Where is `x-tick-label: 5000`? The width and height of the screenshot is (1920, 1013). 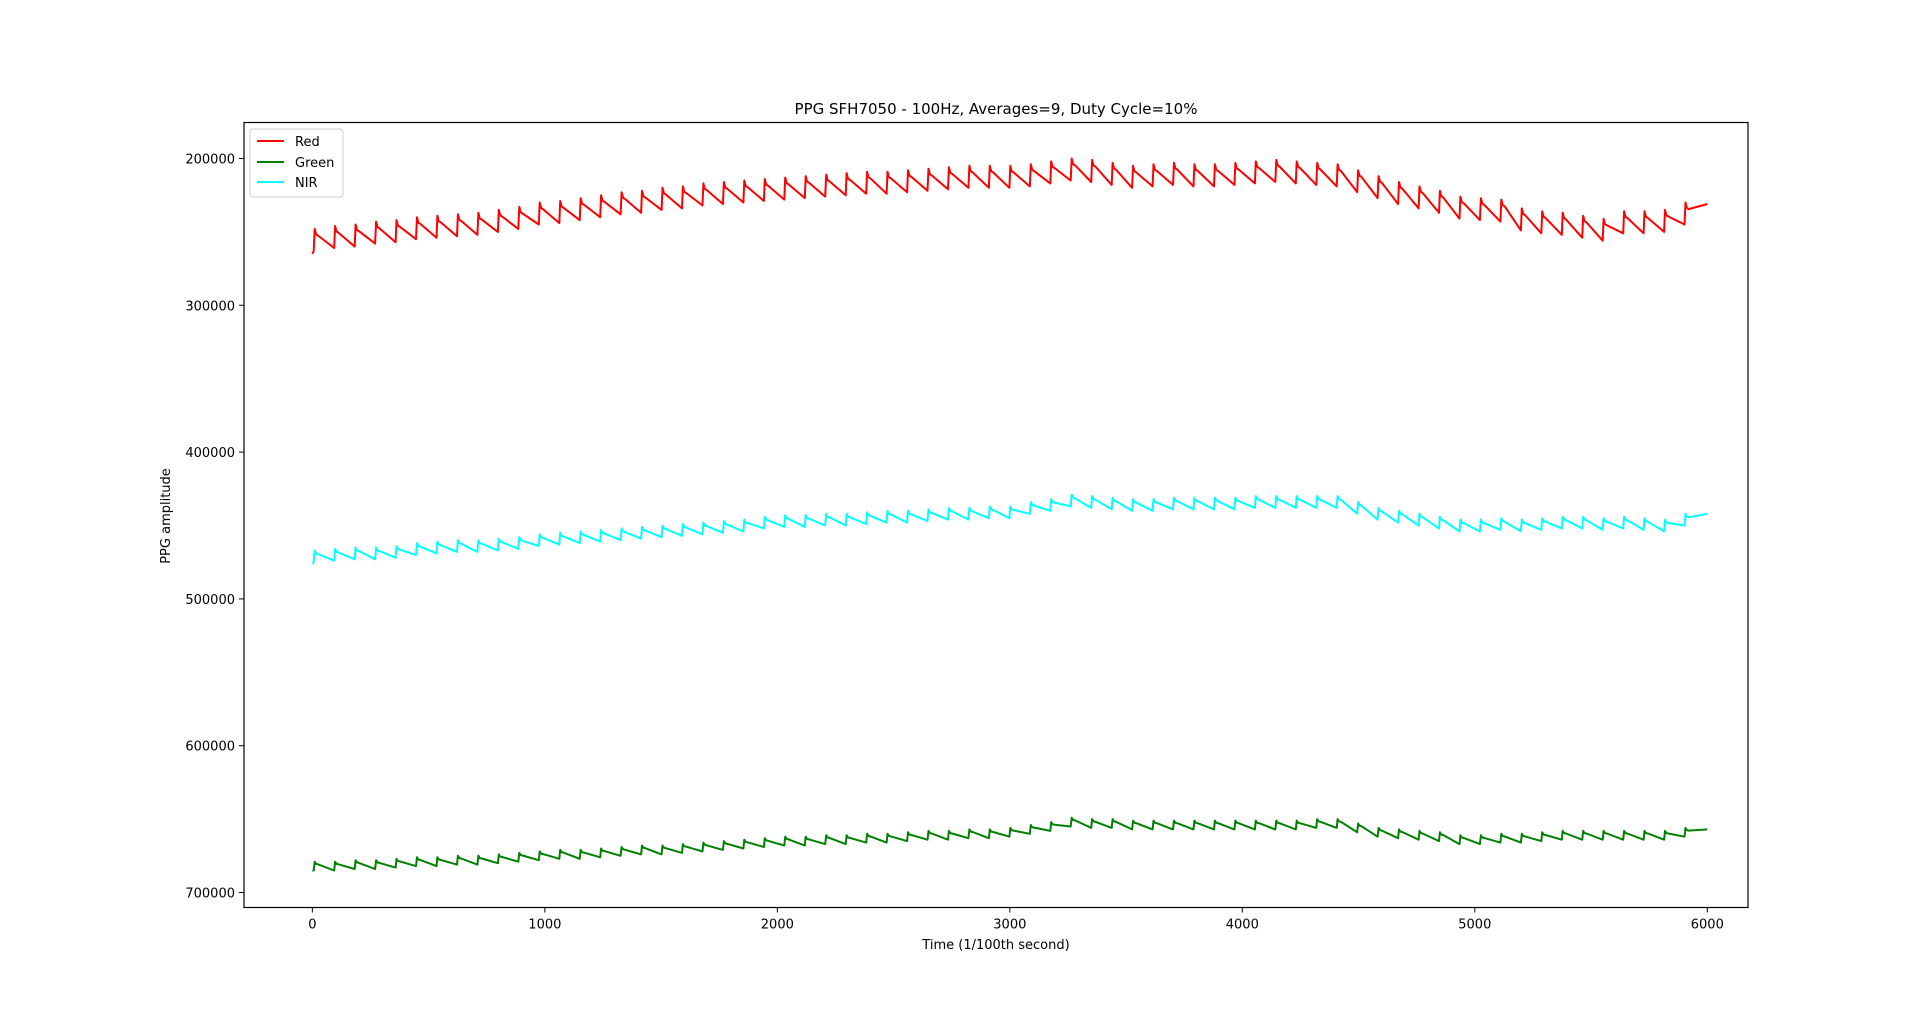 x-tick-label: 5000 is located at coordinates (1474, 925).